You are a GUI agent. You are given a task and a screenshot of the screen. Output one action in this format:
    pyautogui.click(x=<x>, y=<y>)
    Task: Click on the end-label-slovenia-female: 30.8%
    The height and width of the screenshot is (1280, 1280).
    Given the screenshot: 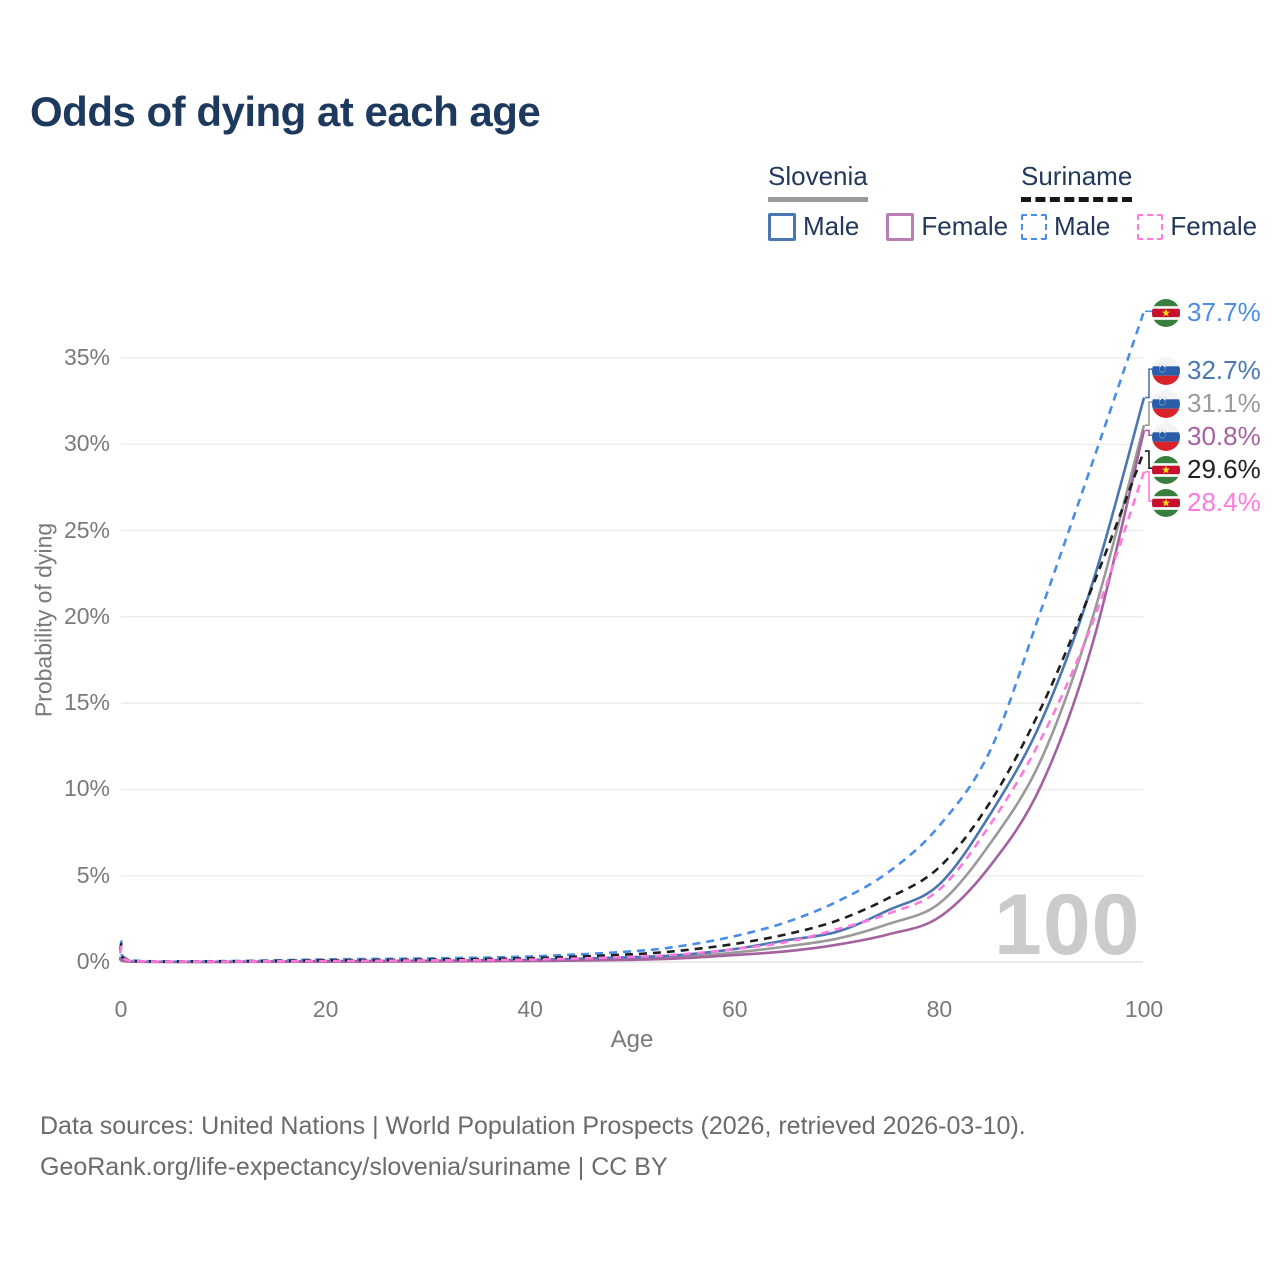 What is the action you would take?
    pyautogui.click(x=1206, y=436)
    